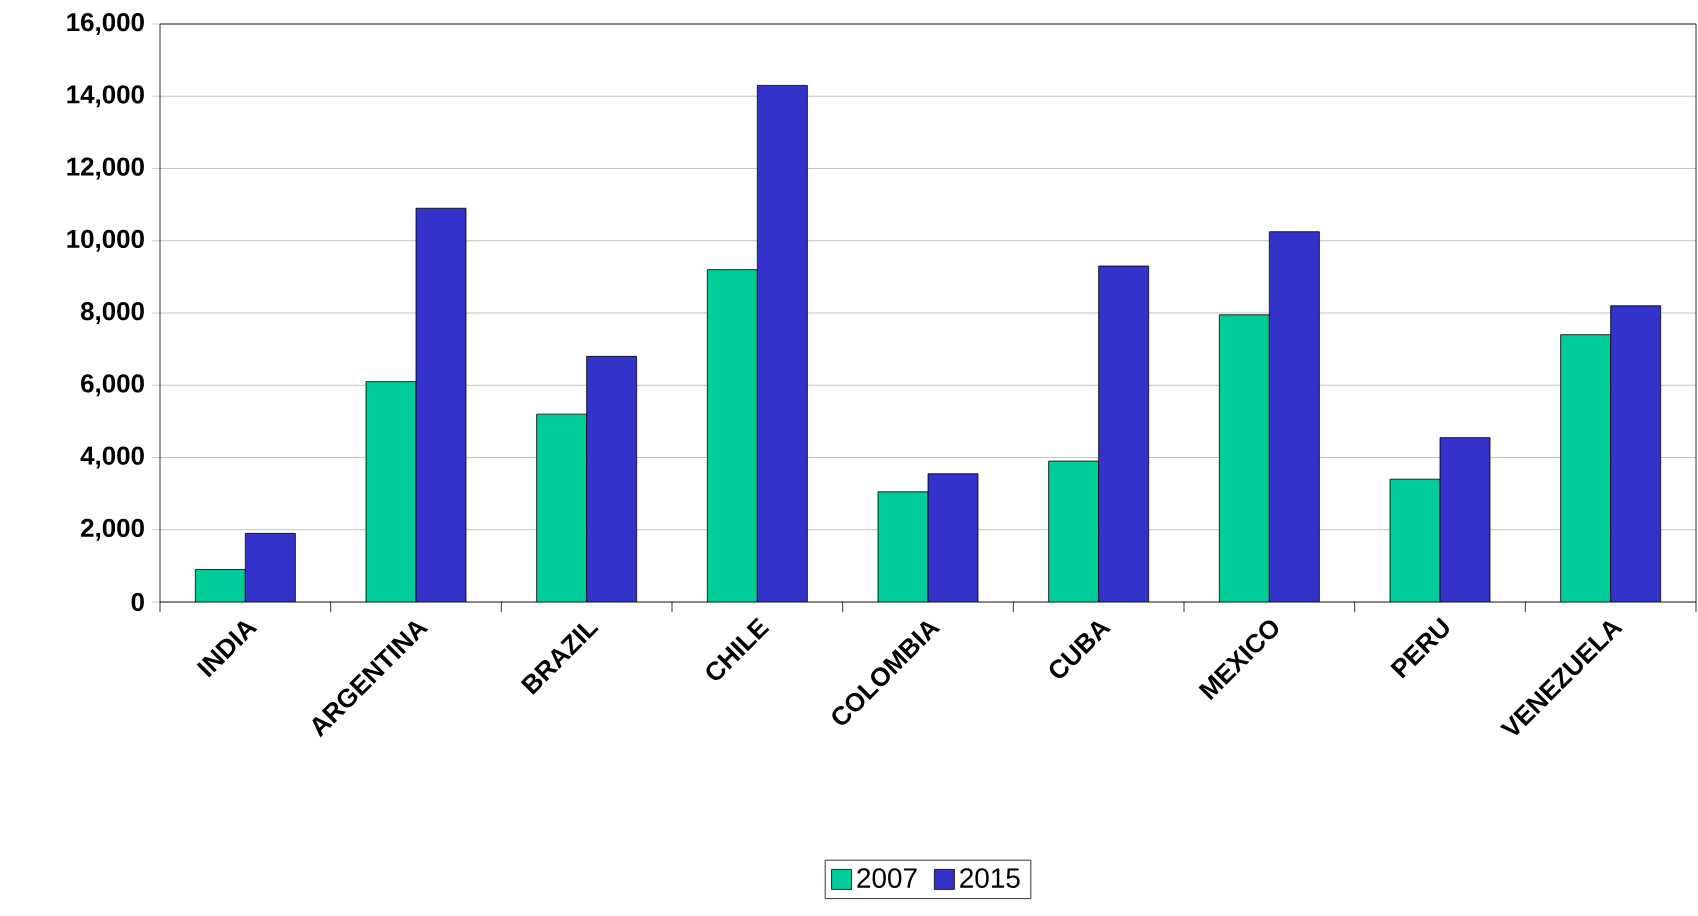 The height and width of the screenshot is (916, 1698). What do you see at coordinates (112, 313) in the screenshot?
I see `y-tick-label: 8,000` at bounding box center [112, 313].